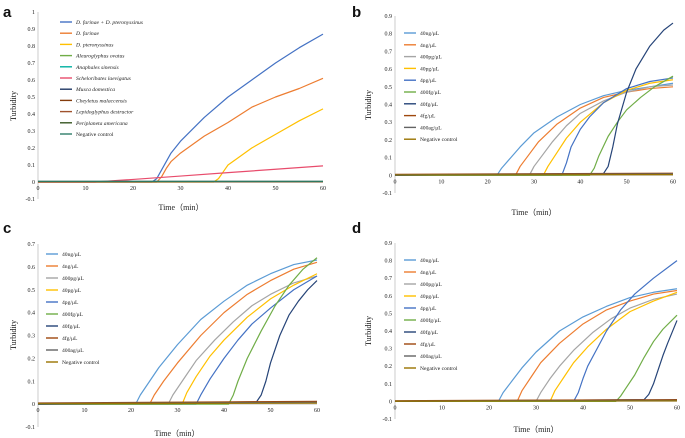 Image resolution: width=685 pixels, height=438 pixels. I want to click on legend-label: Anaphales sinensis, so click(97, 68).